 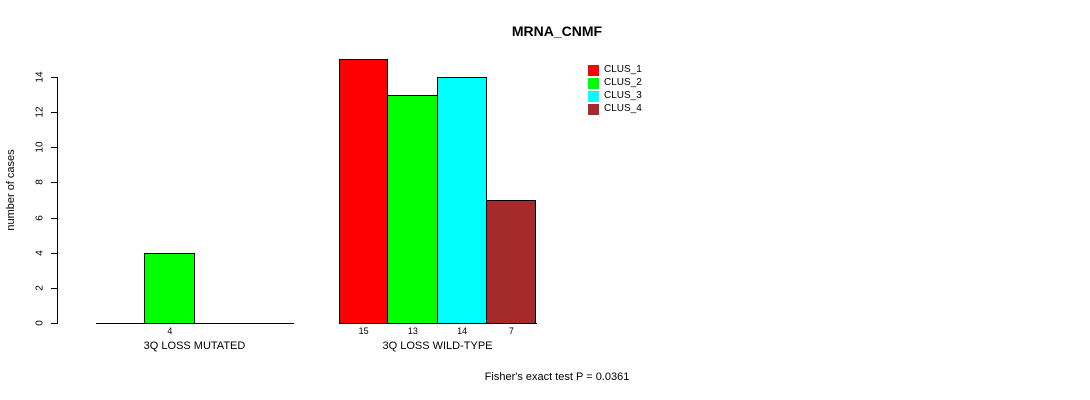 What do you see at coordinates (557, 377) in the screenshot?
I see `footnote-fisher-test: Fisher's exact test P = 0.0361` at bounding box center [557, 377].